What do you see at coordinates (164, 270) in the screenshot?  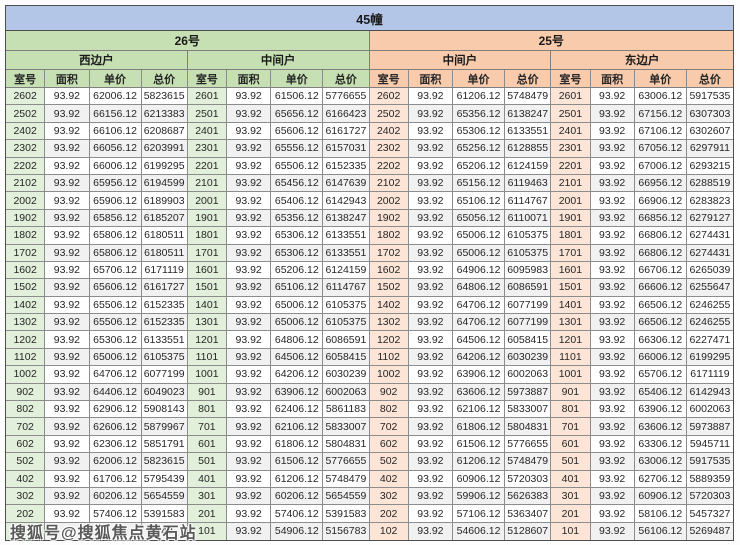 I see `total-price-cell: 6171119` at bounding box center [164, 270].